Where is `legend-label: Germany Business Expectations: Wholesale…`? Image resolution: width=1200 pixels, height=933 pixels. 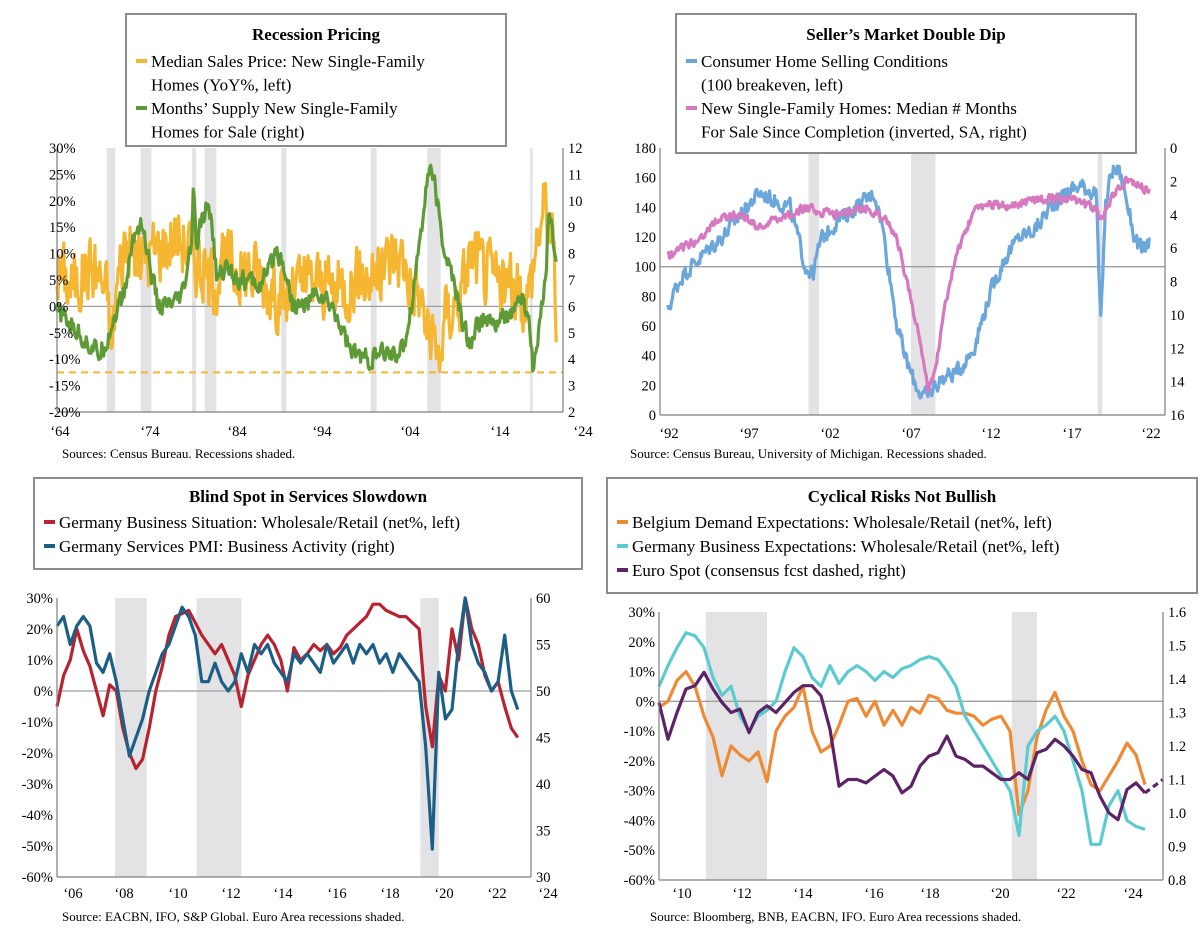
legend-label: Germany Business Expectations: Wholesale… is located at coordinates (845, 546).